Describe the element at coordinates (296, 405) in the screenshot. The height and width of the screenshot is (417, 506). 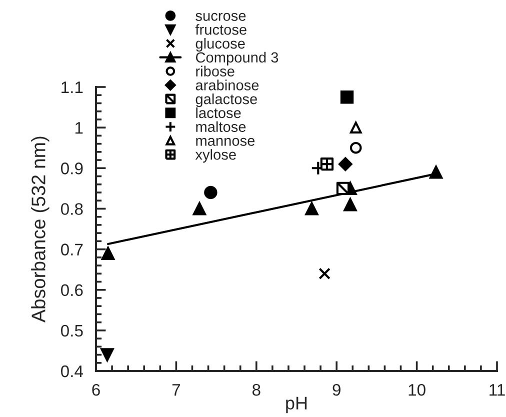
I see `x-axis-title: pH` at that location.